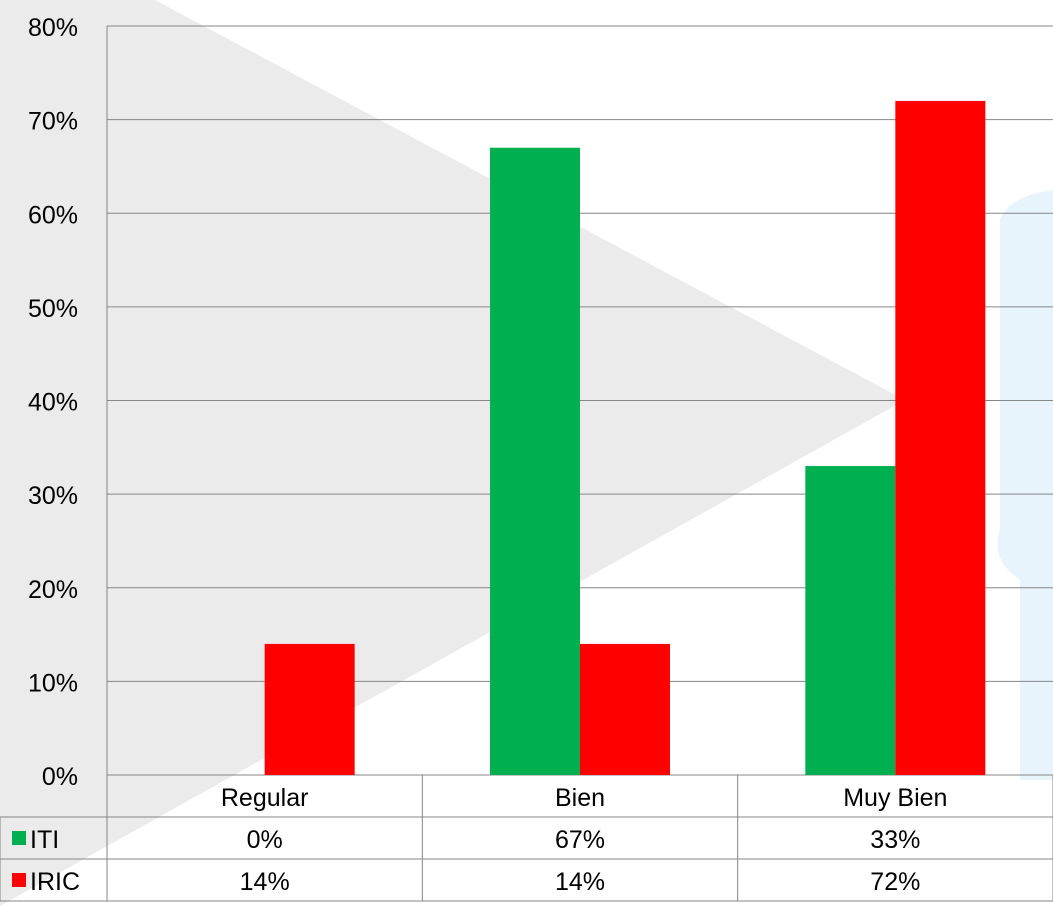  Describe the element at coordinates (940, 438) in the screenshot. I see `bar-iric-muy-bien` at that location.